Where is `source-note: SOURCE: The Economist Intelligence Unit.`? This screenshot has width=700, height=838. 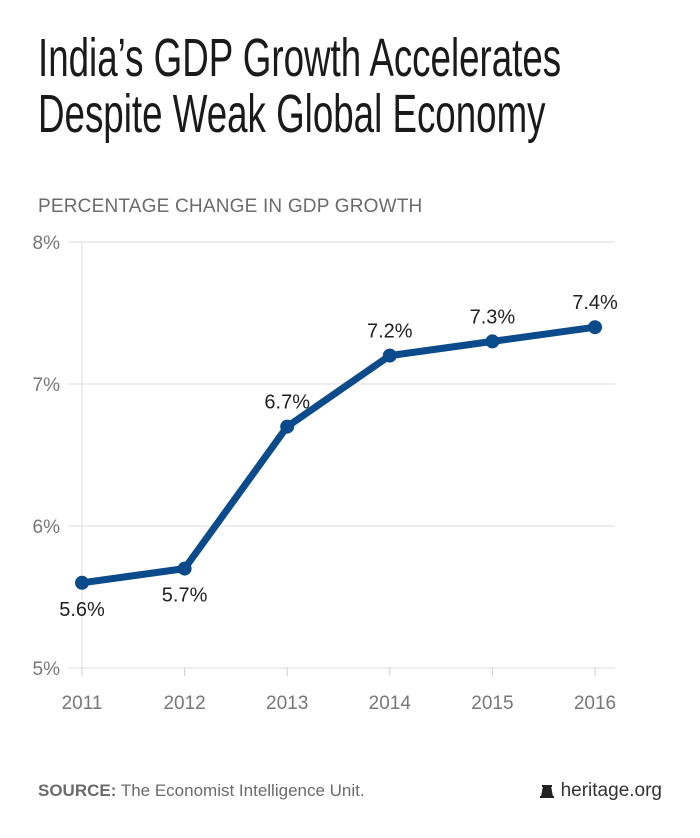
source-note: SOURCE: The Economist Intelligence Unit. is located at coordinates (201, 791).